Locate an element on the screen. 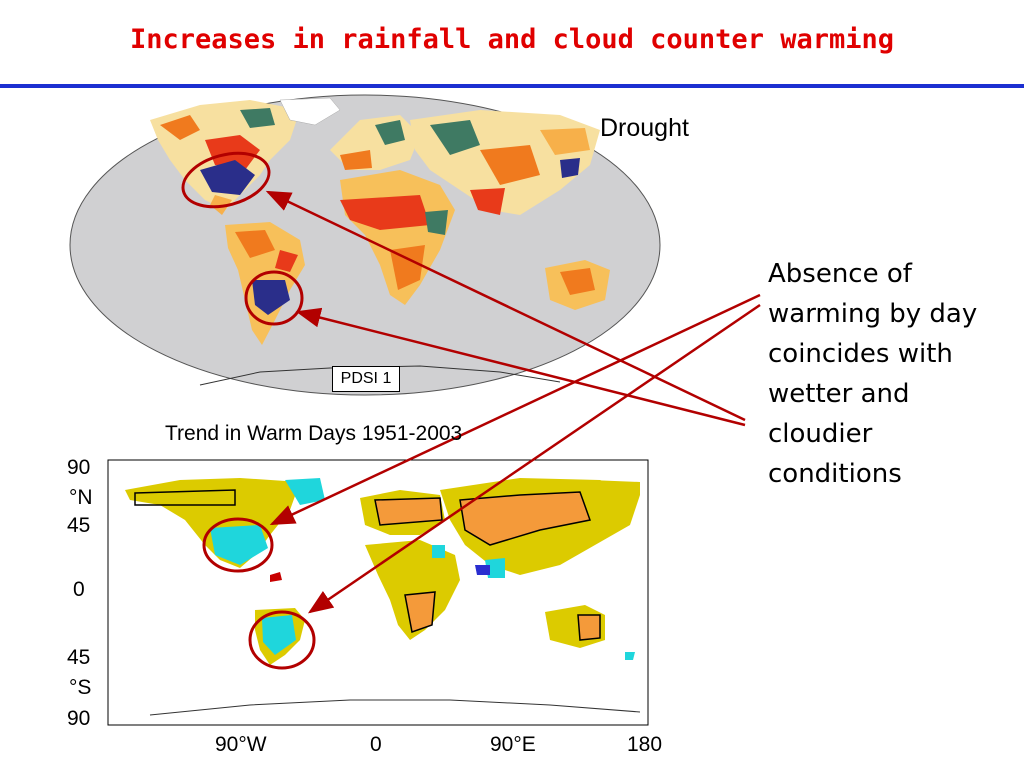  y-tick-90s: 90 is located at coordinates (79, 718).